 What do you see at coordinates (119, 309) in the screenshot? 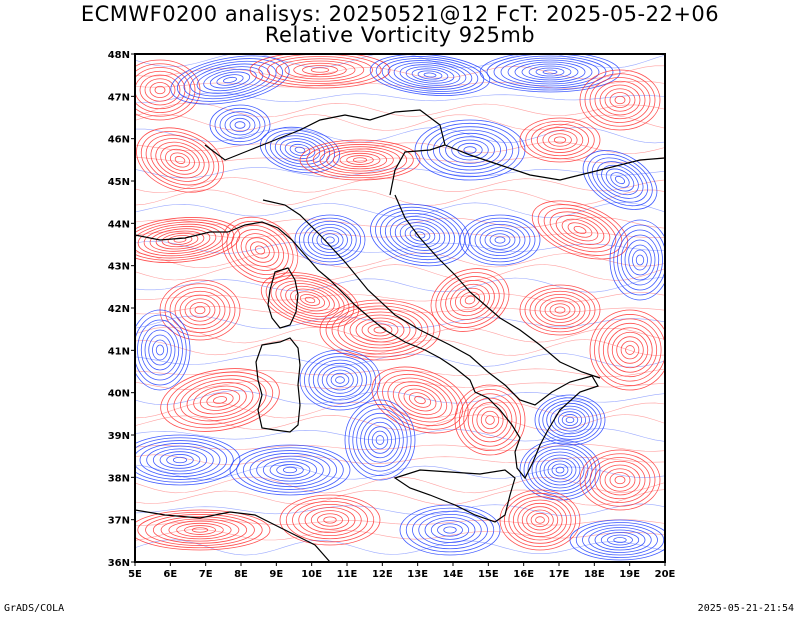
I see `lat-tick-label: 42N` at bounding box center [119, 309].